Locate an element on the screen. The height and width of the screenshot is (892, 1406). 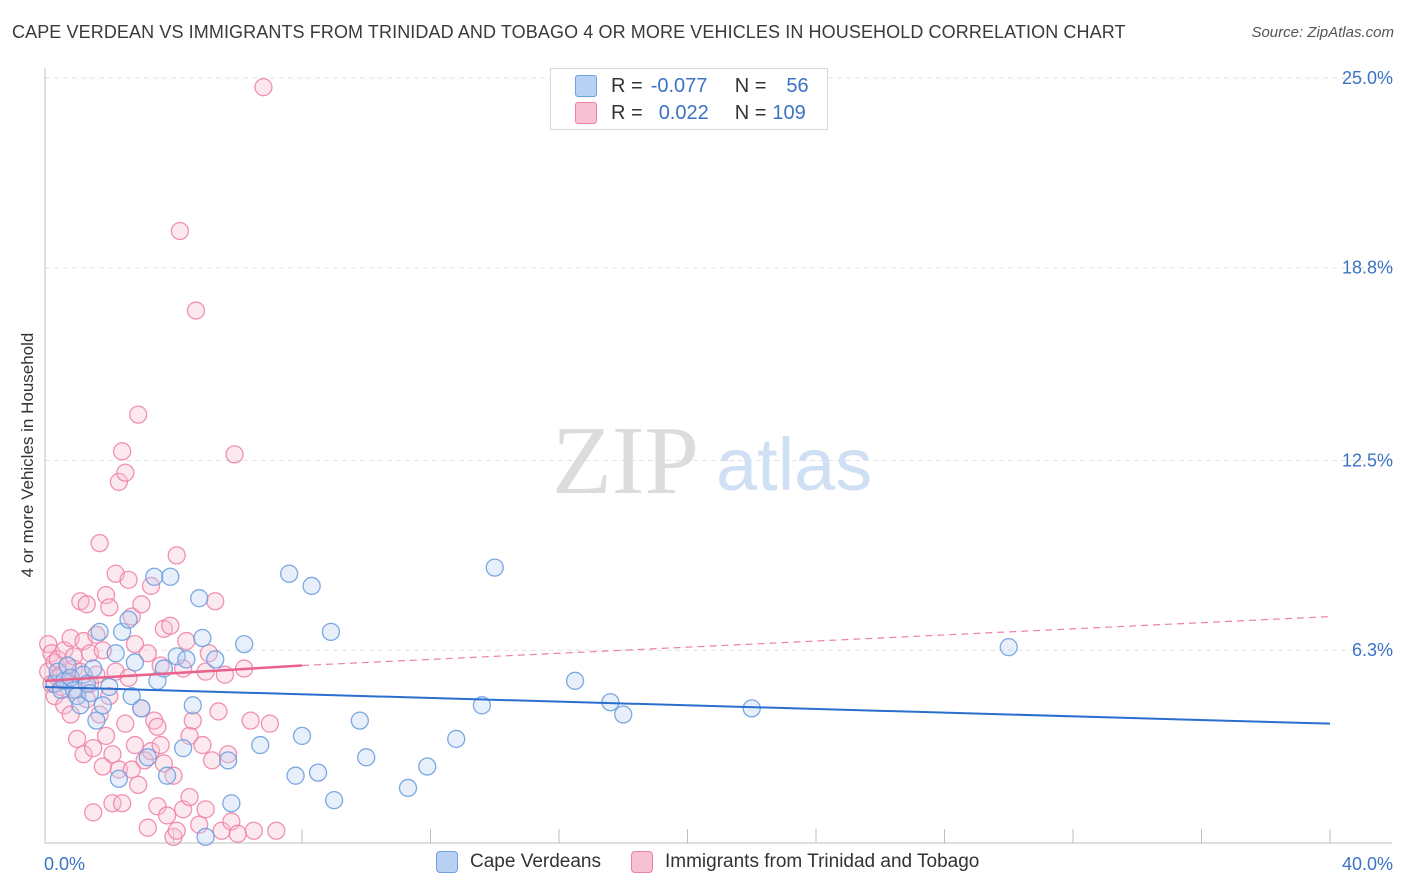
stats-row-cape-verdean: R = -0.077 N = 56 is located at coordinates (692, 86).